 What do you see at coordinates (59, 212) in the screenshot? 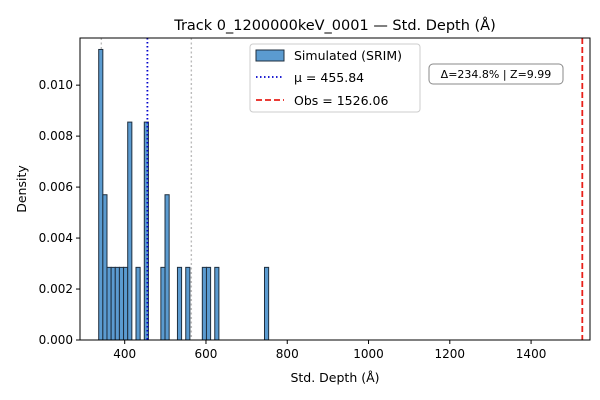
I see `y-axis: 0.000 0.002 0.004 0.006 0.008 0.010` at bounding box center [59, 212].